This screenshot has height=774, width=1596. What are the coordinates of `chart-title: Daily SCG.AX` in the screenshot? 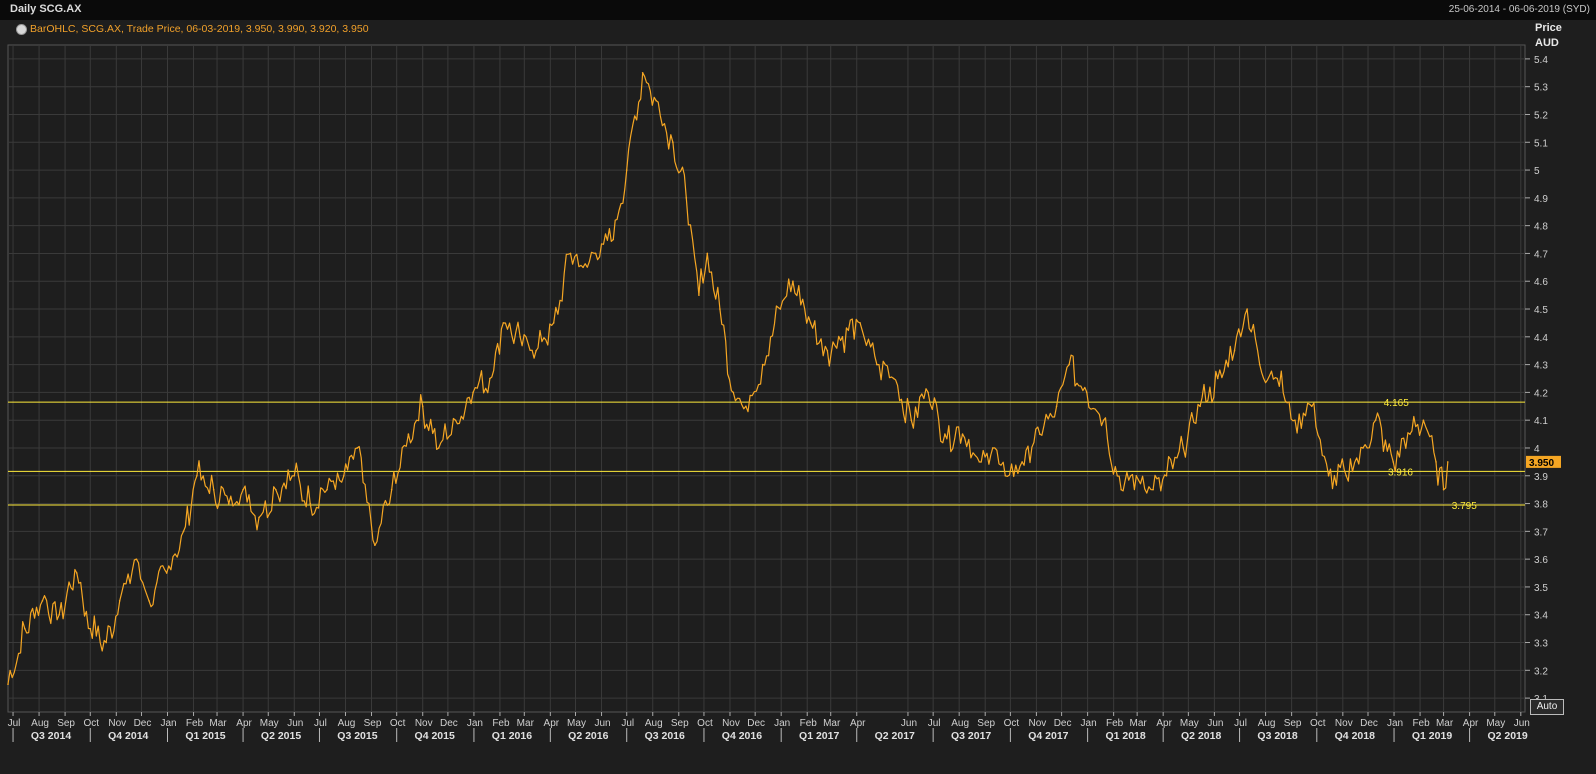 It's located at (46, 9).